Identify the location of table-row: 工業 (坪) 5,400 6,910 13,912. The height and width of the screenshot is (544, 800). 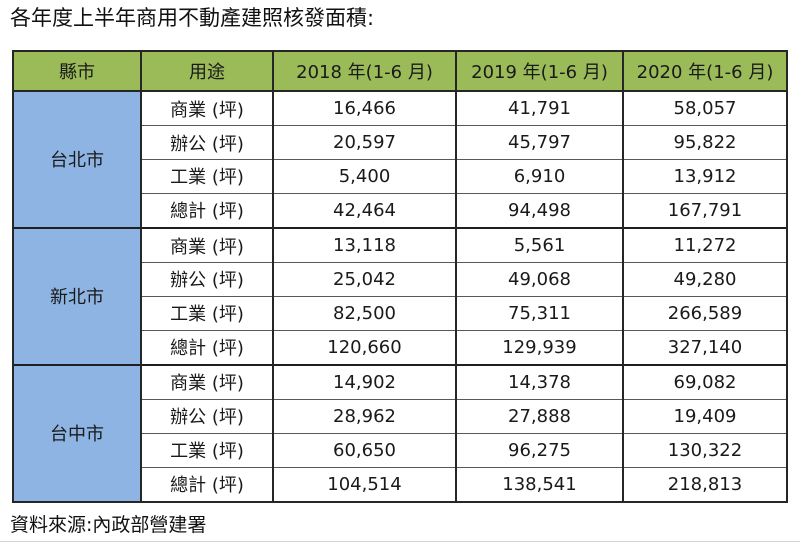
(400, 176).